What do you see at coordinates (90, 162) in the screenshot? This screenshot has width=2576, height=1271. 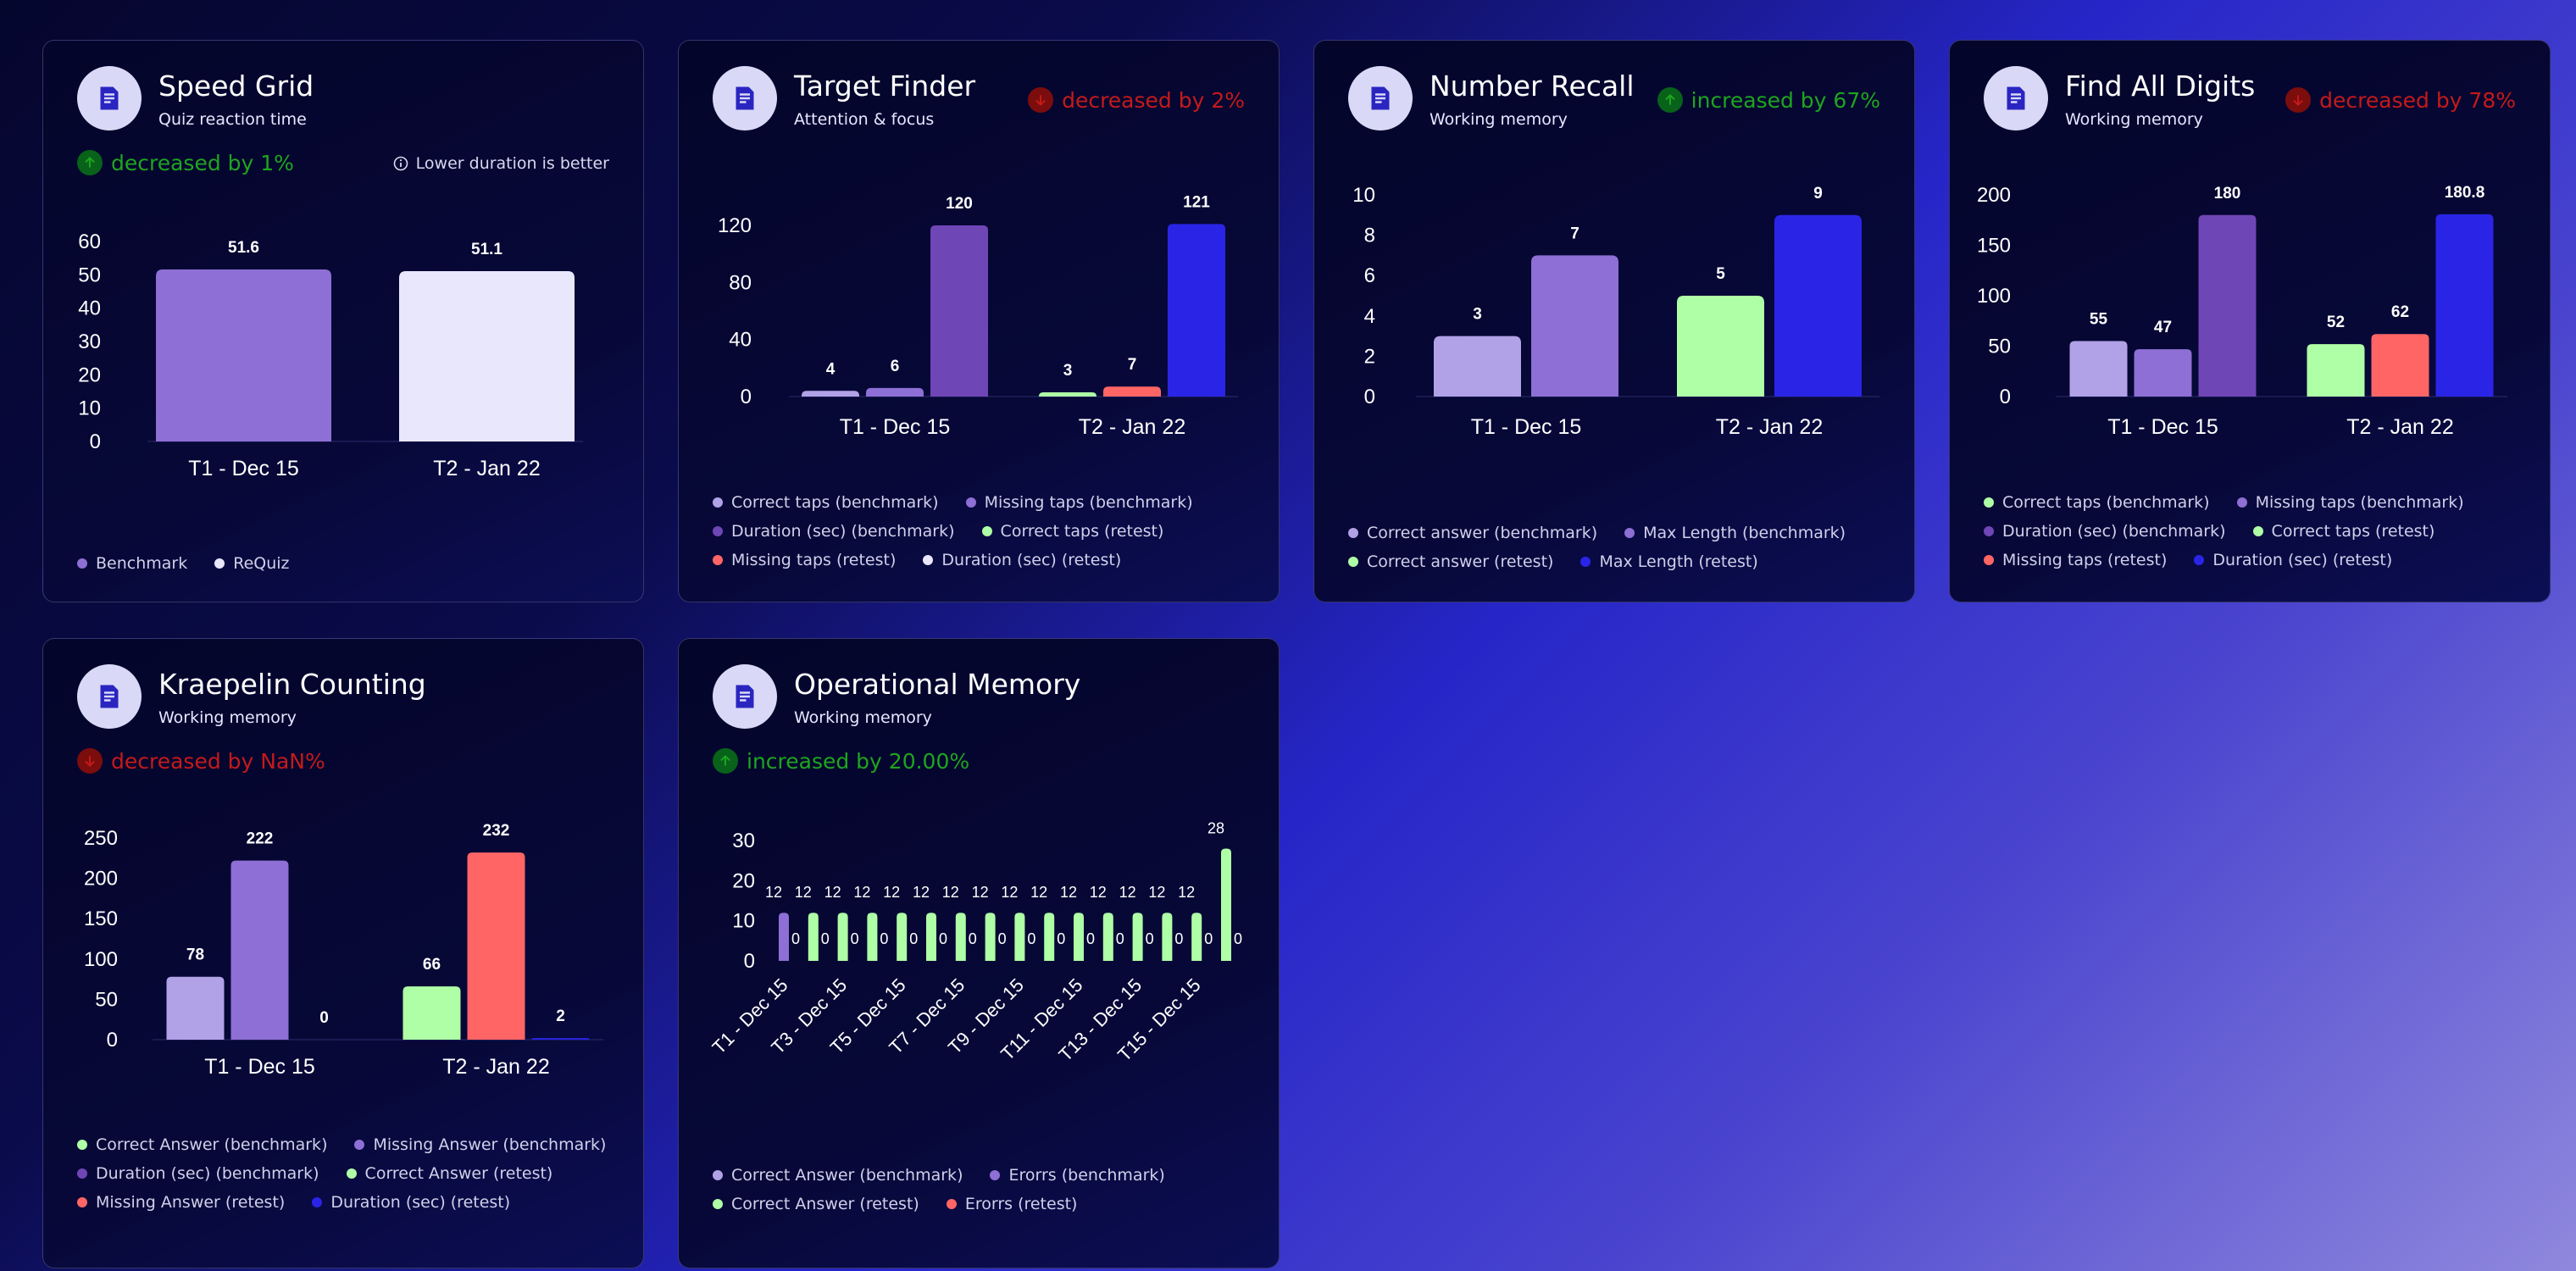 I see `arrow-up-icon` at bounding box center [90, 162].